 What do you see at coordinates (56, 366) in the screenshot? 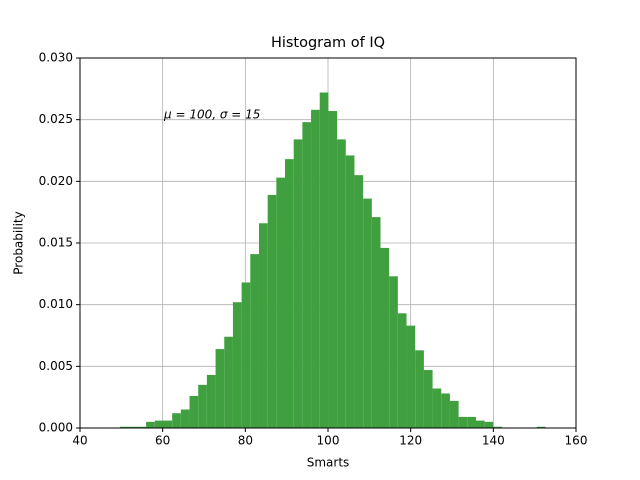
I see `y-tick-label: 0.005` at bounding box center [56, 366].